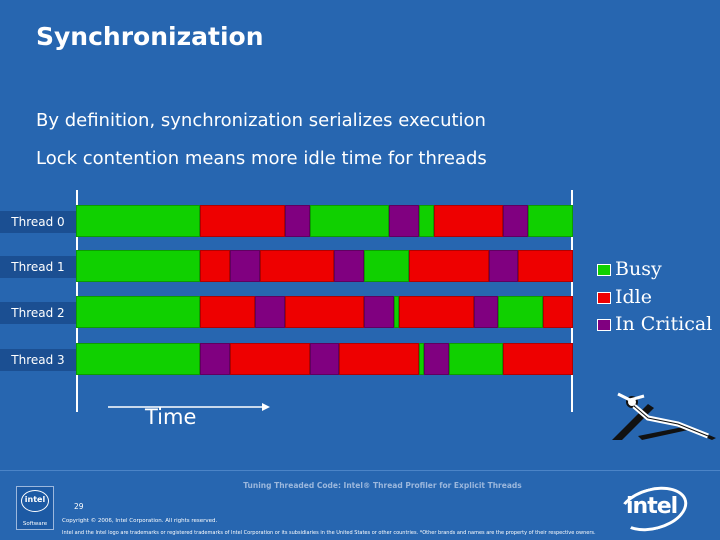 This screenshot has height=540, width=720. What do you see at coordinates (79, 506) in the screenshot?
I see `page-number: 29` at bounding box center [79, 506].